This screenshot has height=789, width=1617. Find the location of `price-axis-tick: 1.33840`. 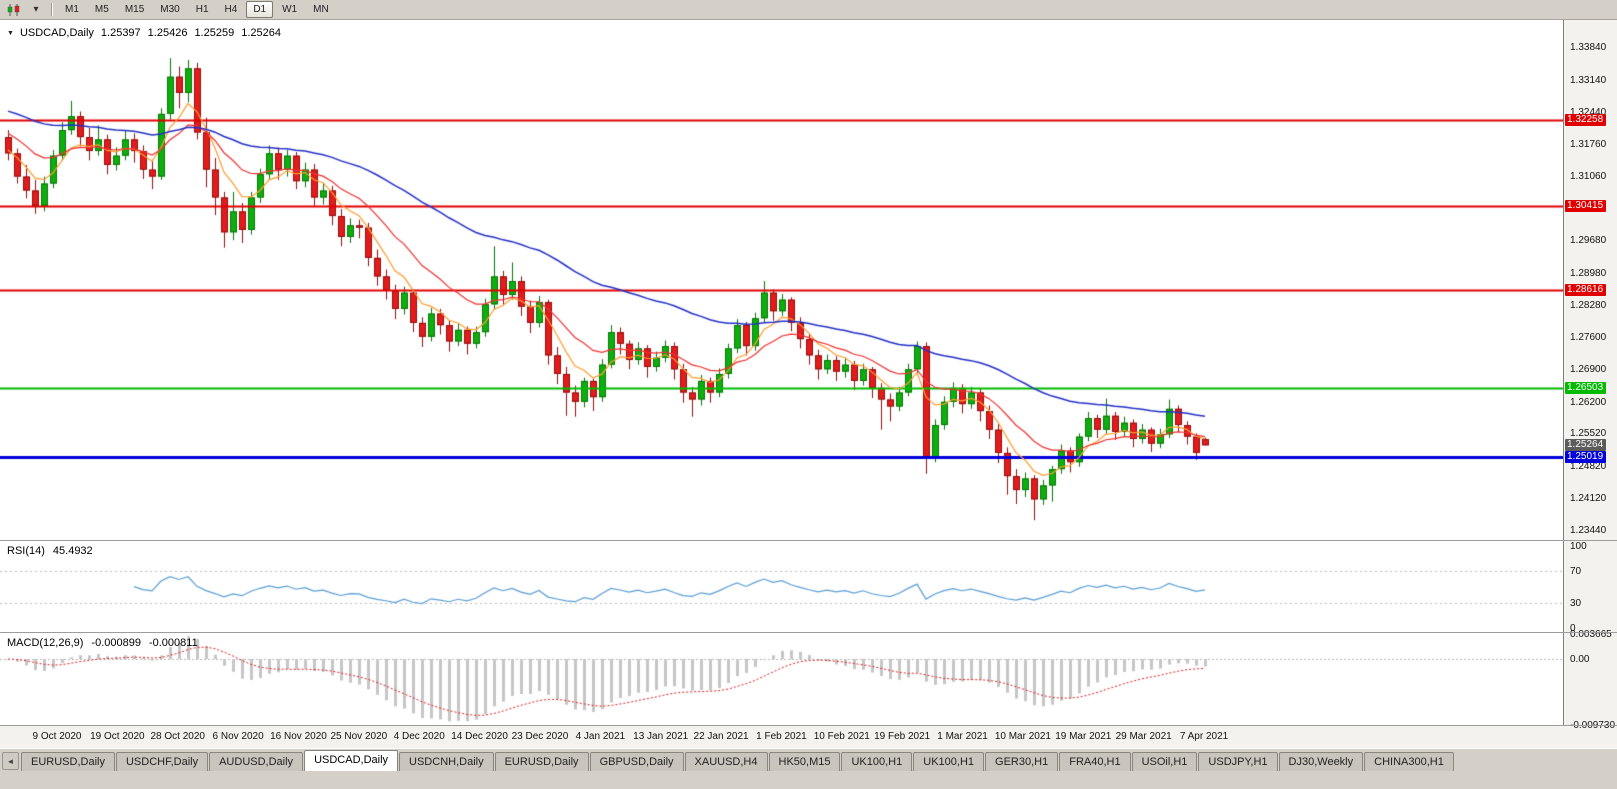

price-axis-tick: 1.33840 is located at coordinates (1588, 47).